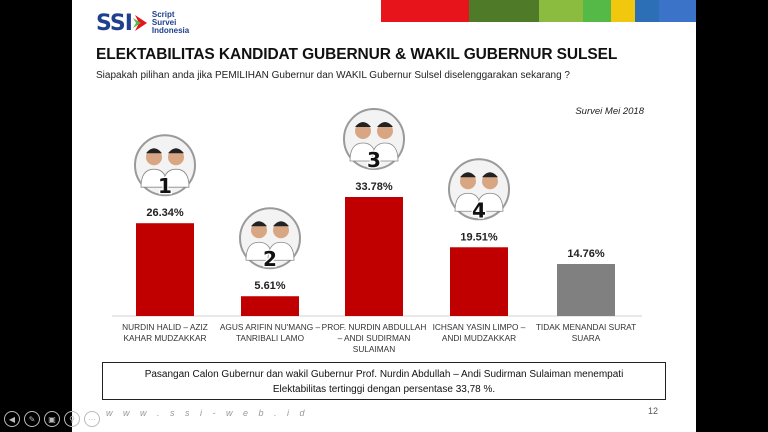 The height and width of the screenshot is (432, 768). Describe the element at coordinates (374, 338) in the screenshot. I see `category-label-3: – ANDI SUDIRMAN` at that location.